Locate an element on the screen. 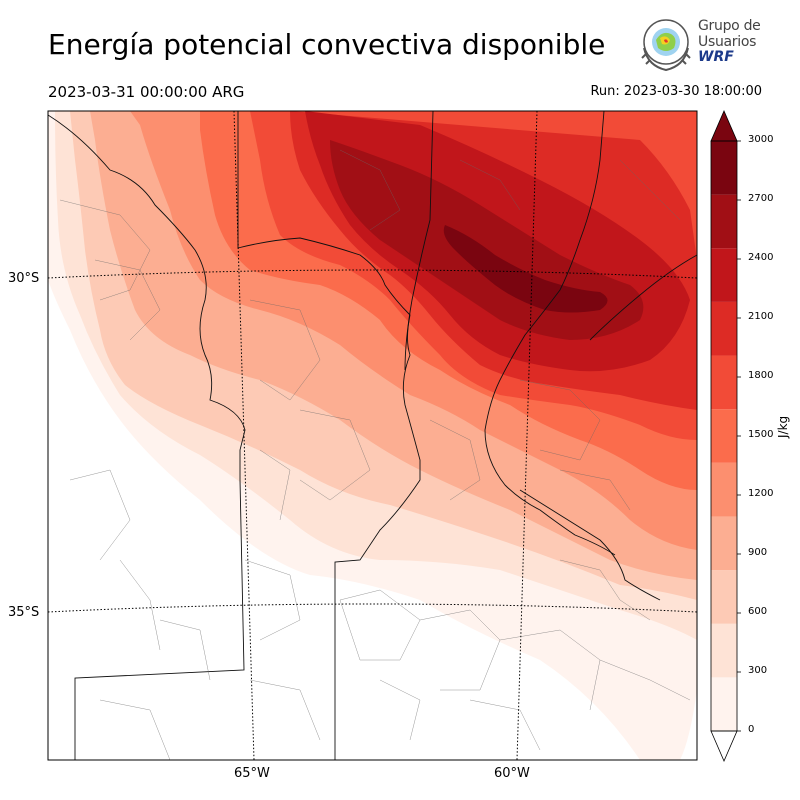 This screenshot has width=800, height=800. colorbar-tick-label: 2400 is located at coordinates (761, 257).